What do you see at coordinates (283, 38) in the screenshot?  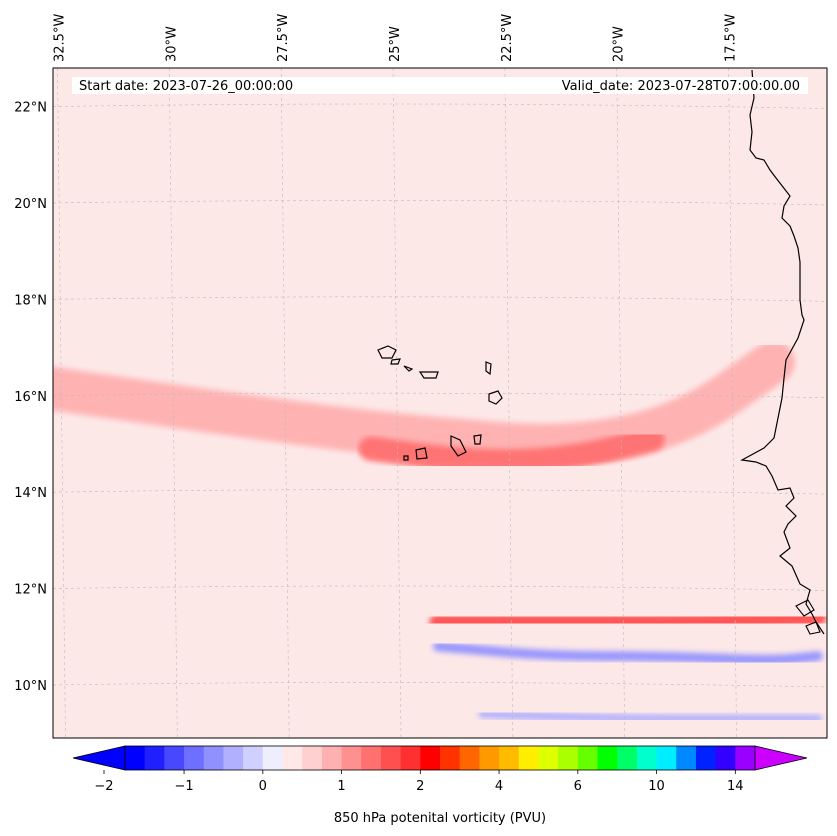 I see `lon-tick-label: 27.5°W` at bounding box center [283, 38].